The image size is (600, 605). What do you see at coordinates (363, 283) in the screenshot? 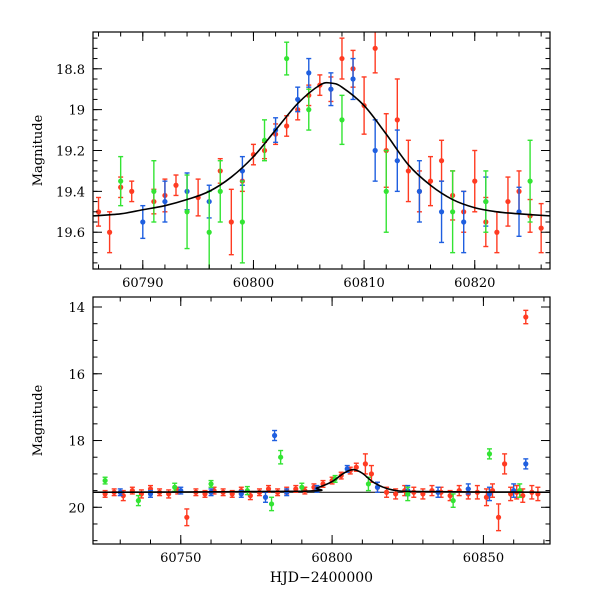
I see `x-tick-label: 60810` at bounding box center [363, 283].